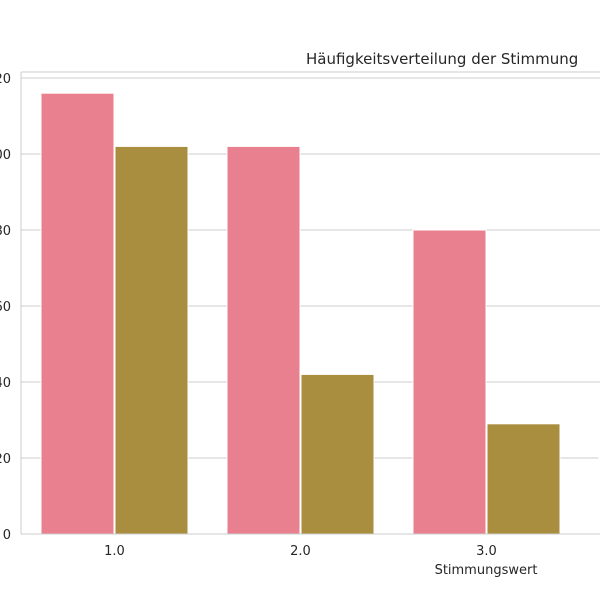 This screenshot has height=600, width=600. What do you see at coordinates (151, 340) in the screenshot?
I see `bar-1.0-series-2` at bounding box center [151, 340].